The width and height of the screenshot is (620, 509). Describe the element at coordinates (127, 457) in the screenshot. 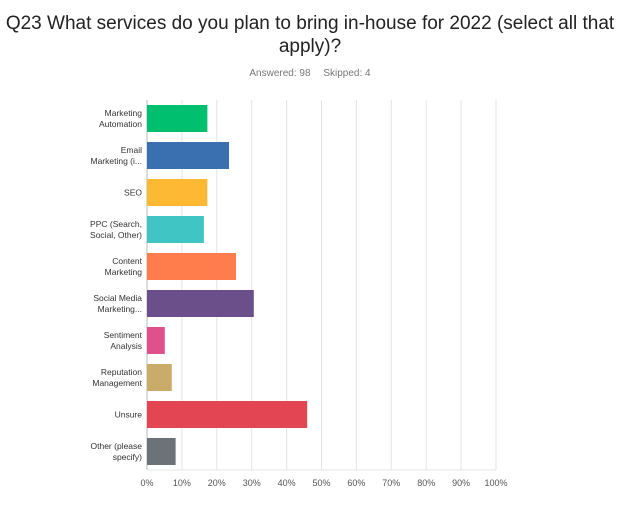

I see `category-label: specify)` at that location.